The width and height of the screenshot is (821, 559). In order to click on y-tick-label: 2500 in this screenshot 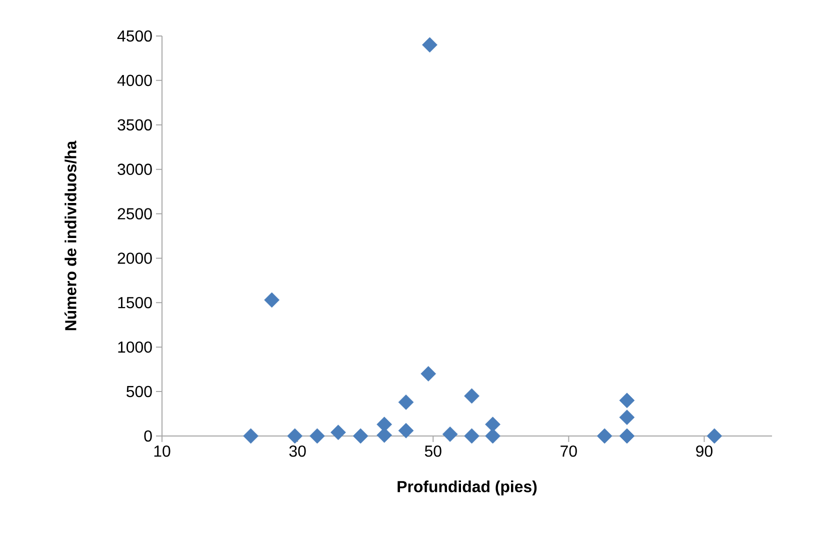, I will do `click(135, 214)`.